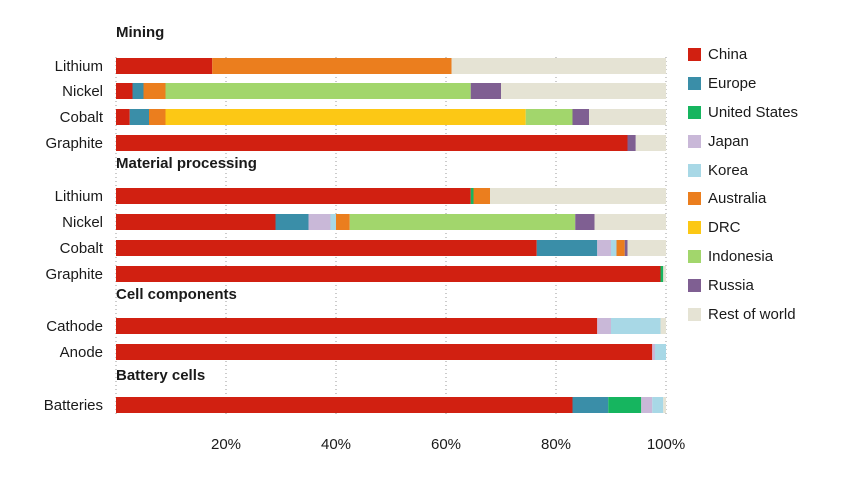 This screenshot has height=483, width=858. What do you see at coordinates (737, 199) in the screenshot?
I see `legend-label: Australia` at bounding box center [737, 199].